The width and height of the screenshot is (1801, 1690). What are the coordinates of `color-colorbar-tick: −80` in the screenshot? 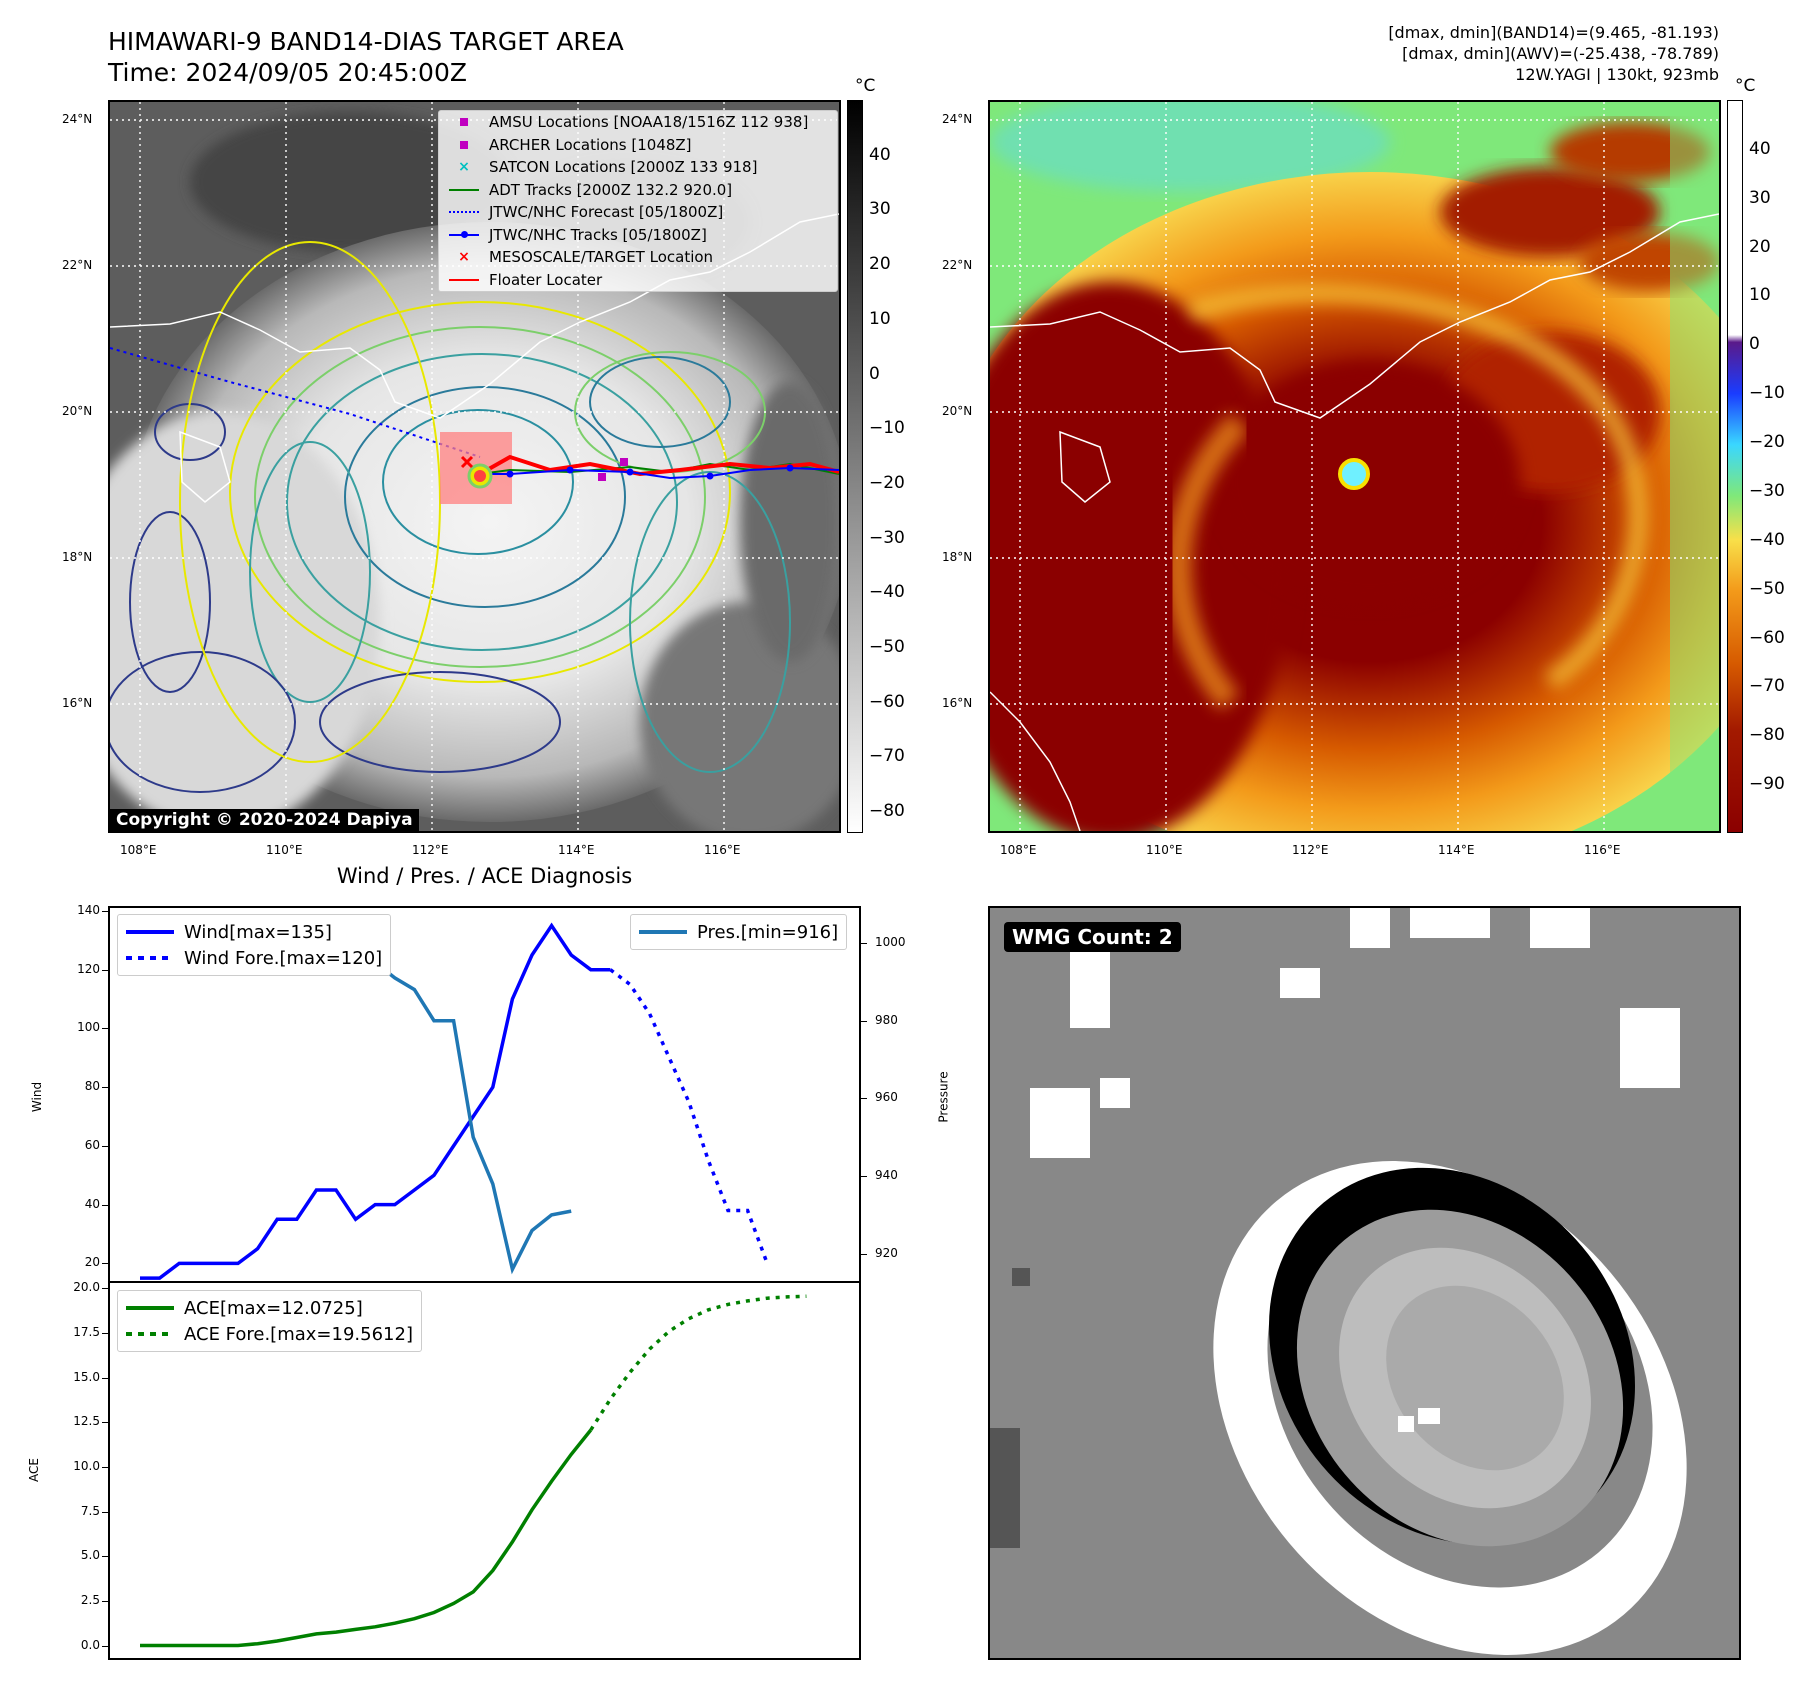 It's located at (1767, 735).